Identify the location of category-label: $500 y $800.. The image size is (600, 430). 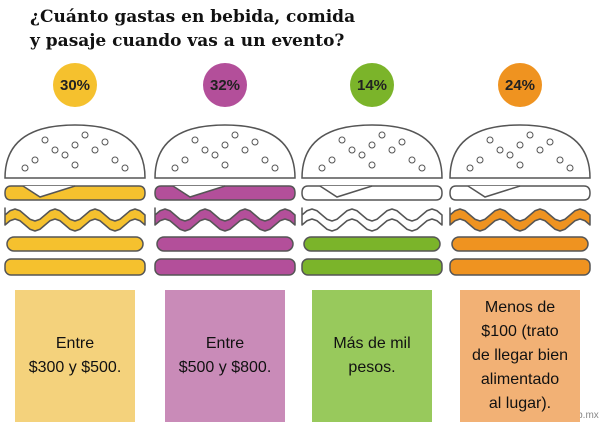
(225, 367).